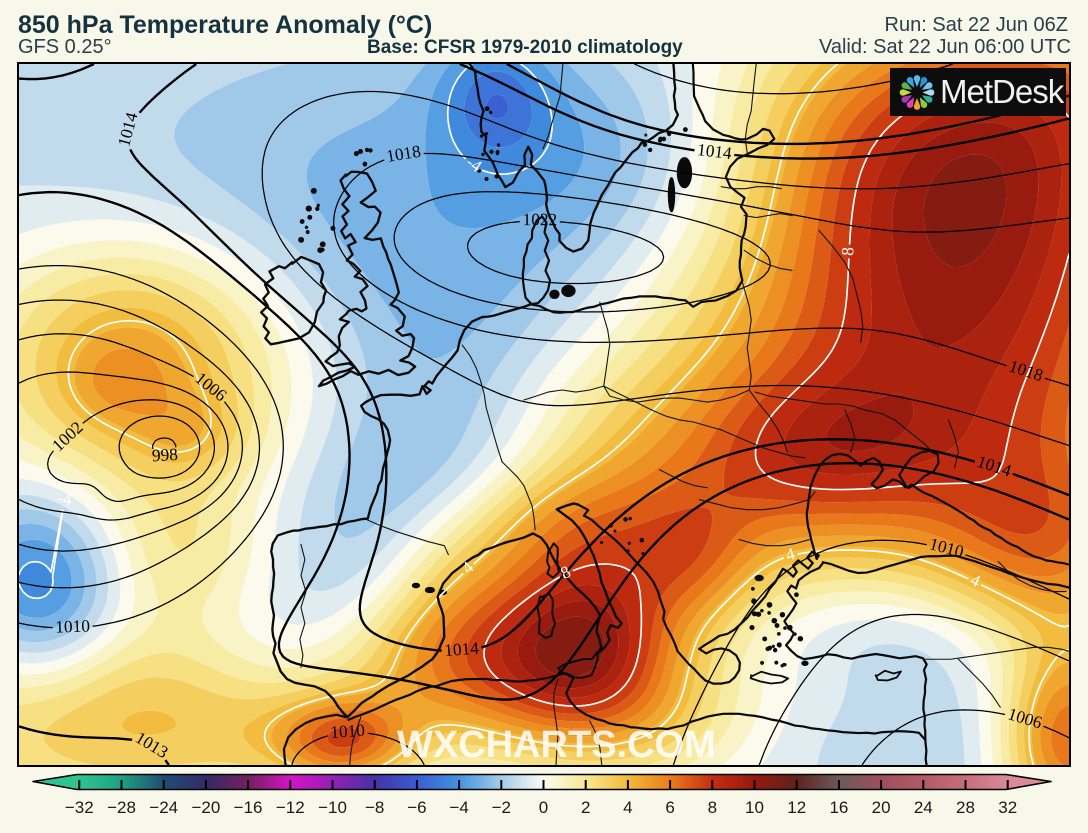 The image size is (1088, 833). What do you see at coordinates (79, 807) in the screenshot?
I see `svg-text: −32` at bounding box center [79, 807].